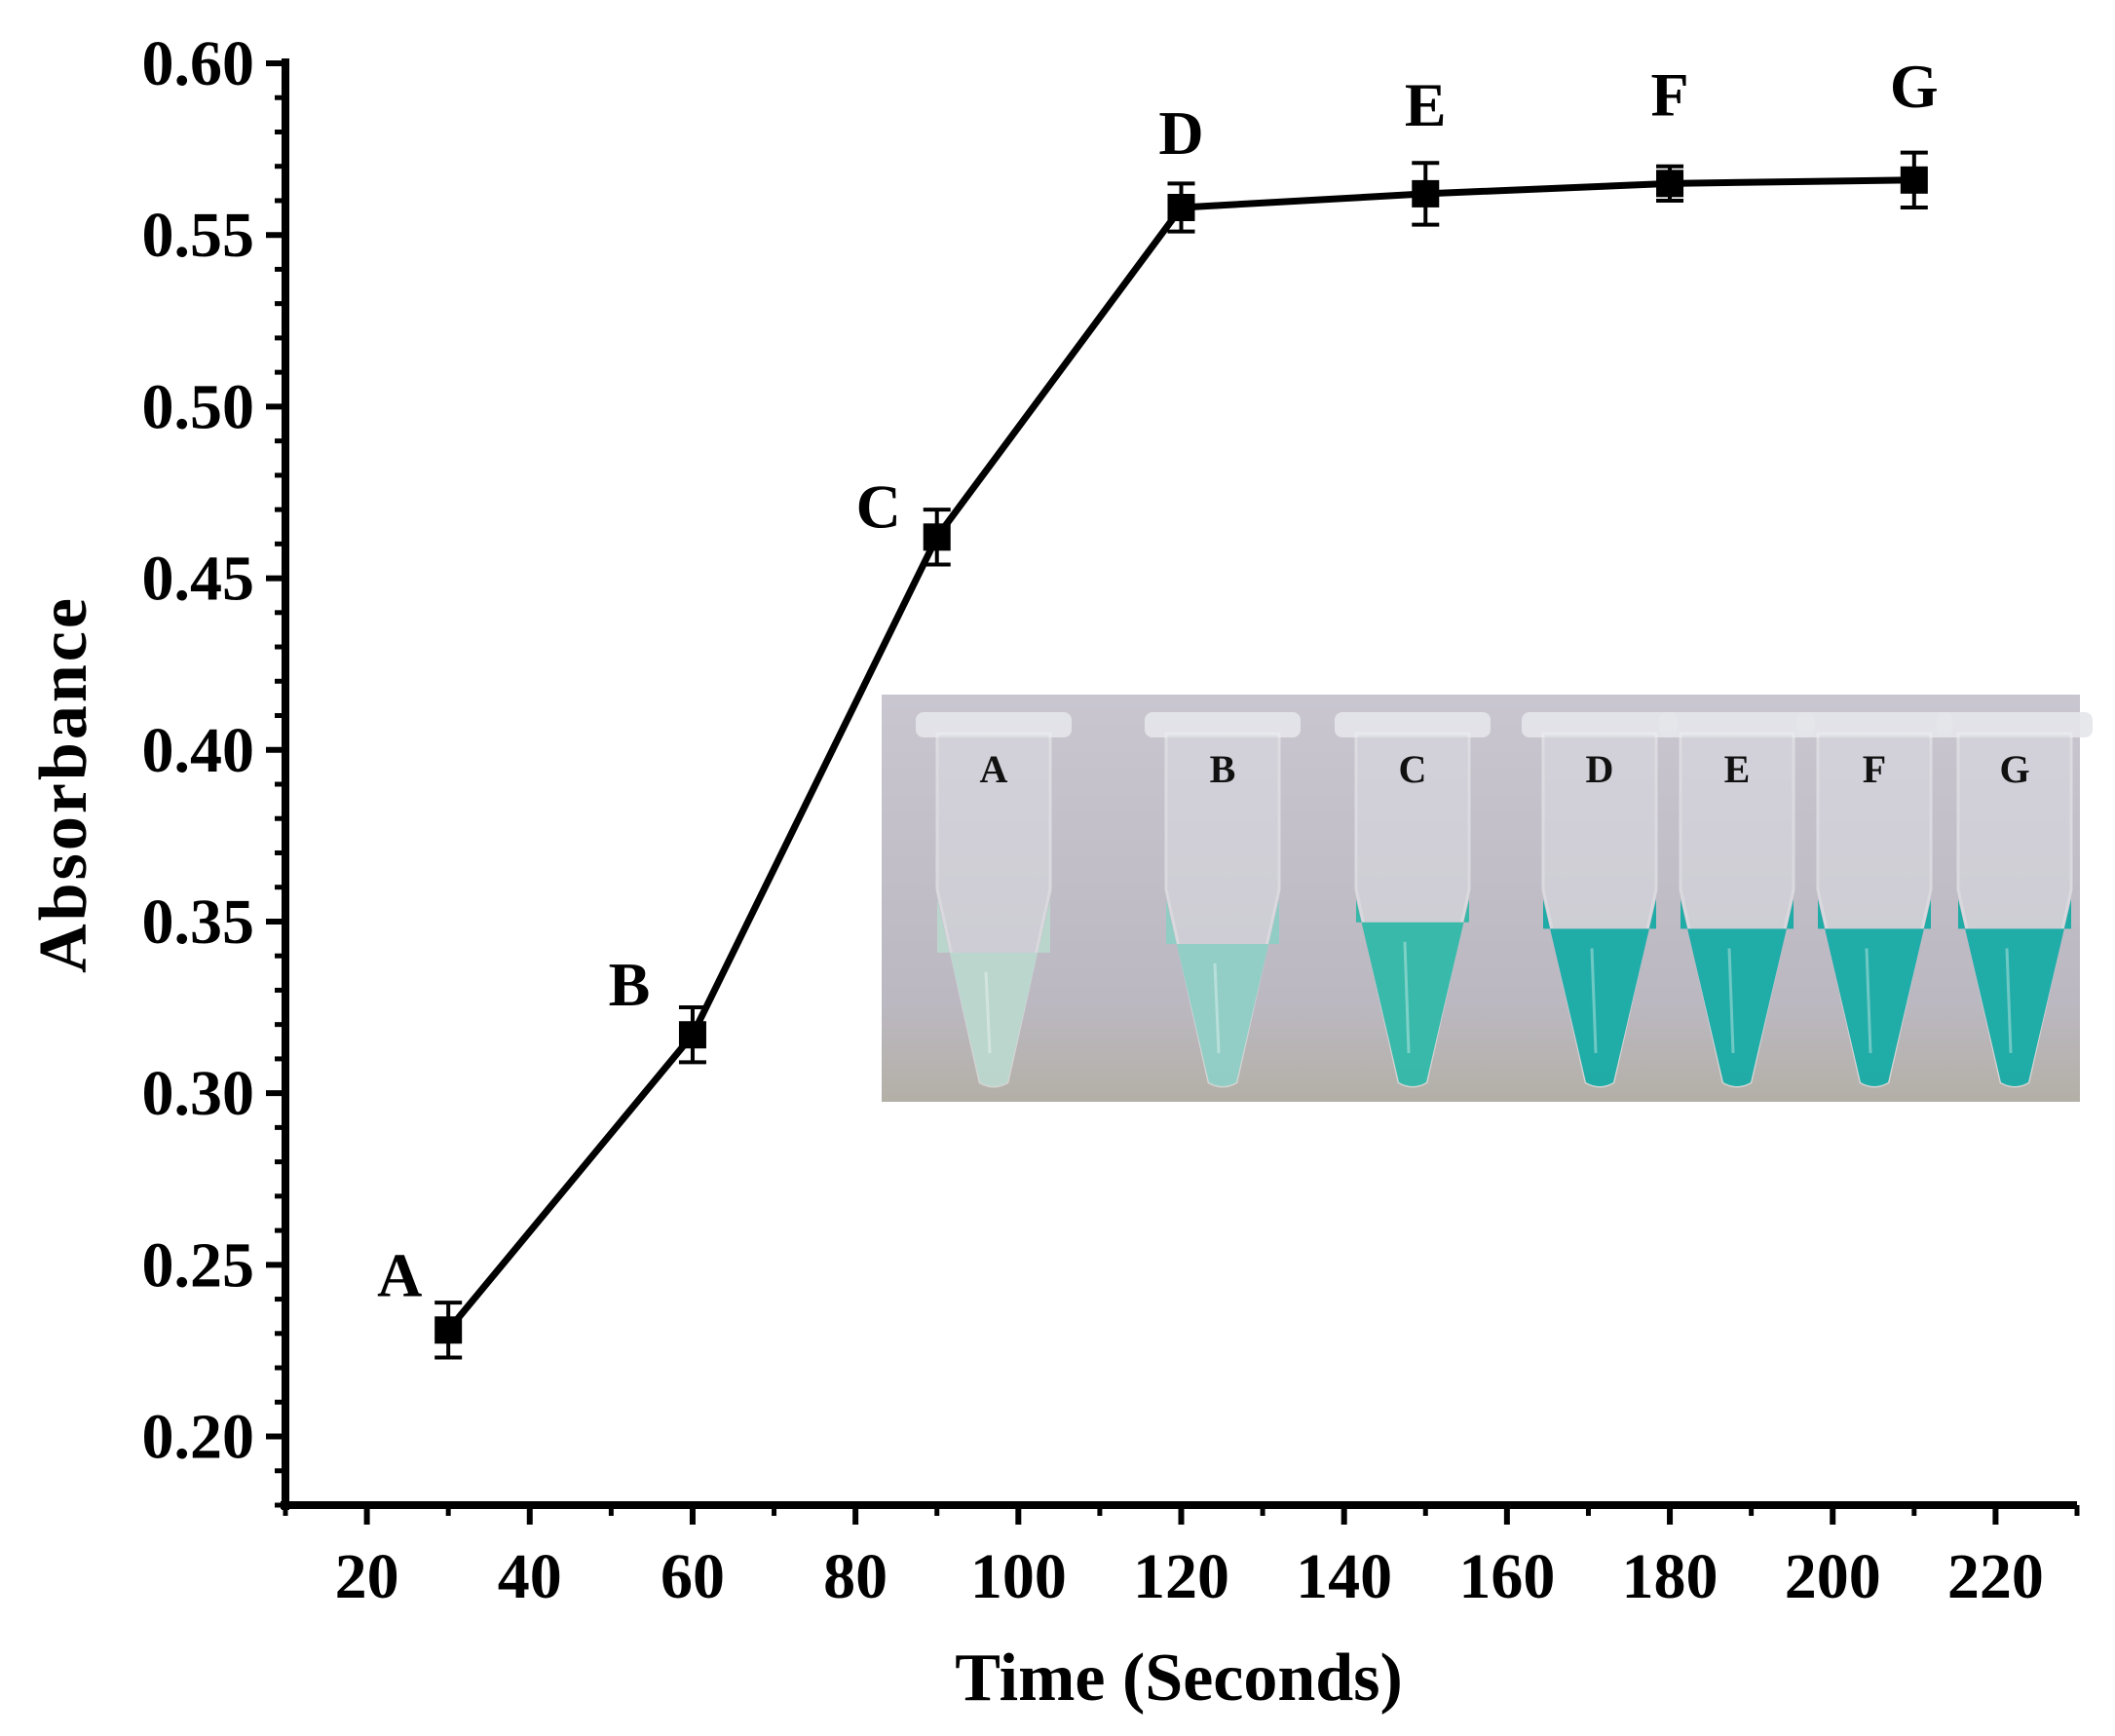 Image resolution: width=2115 pixels, height=1736 pixels. What do you see at coordinates (199, 235) in the screenshot?
I see `y-tick-label: 0.55` at bounding box center [199, 235].